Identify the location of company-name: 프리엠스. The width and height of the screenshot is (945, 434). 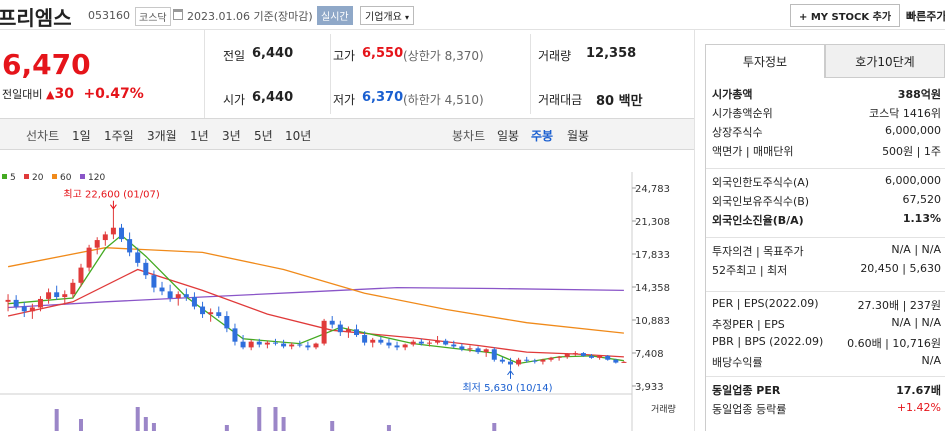
(36, 18).